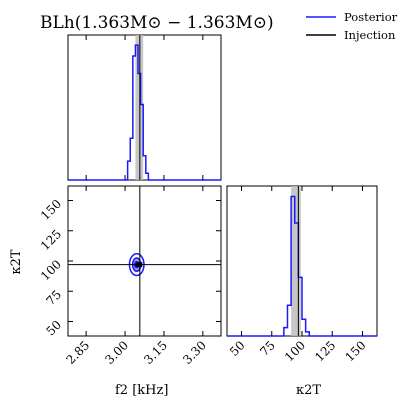  I want to click on x-tick-label: 3.30, so click(194, 352).